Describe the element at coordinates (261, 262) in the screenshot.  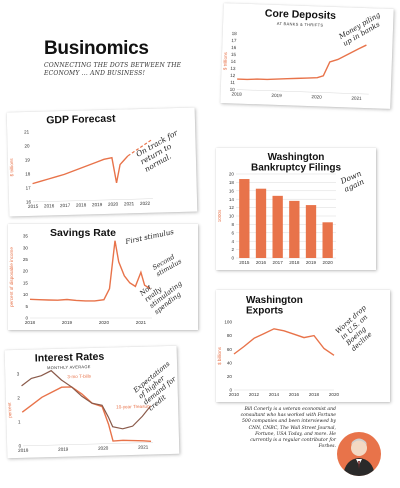
I see `x-tick-label: 2016` at that location.